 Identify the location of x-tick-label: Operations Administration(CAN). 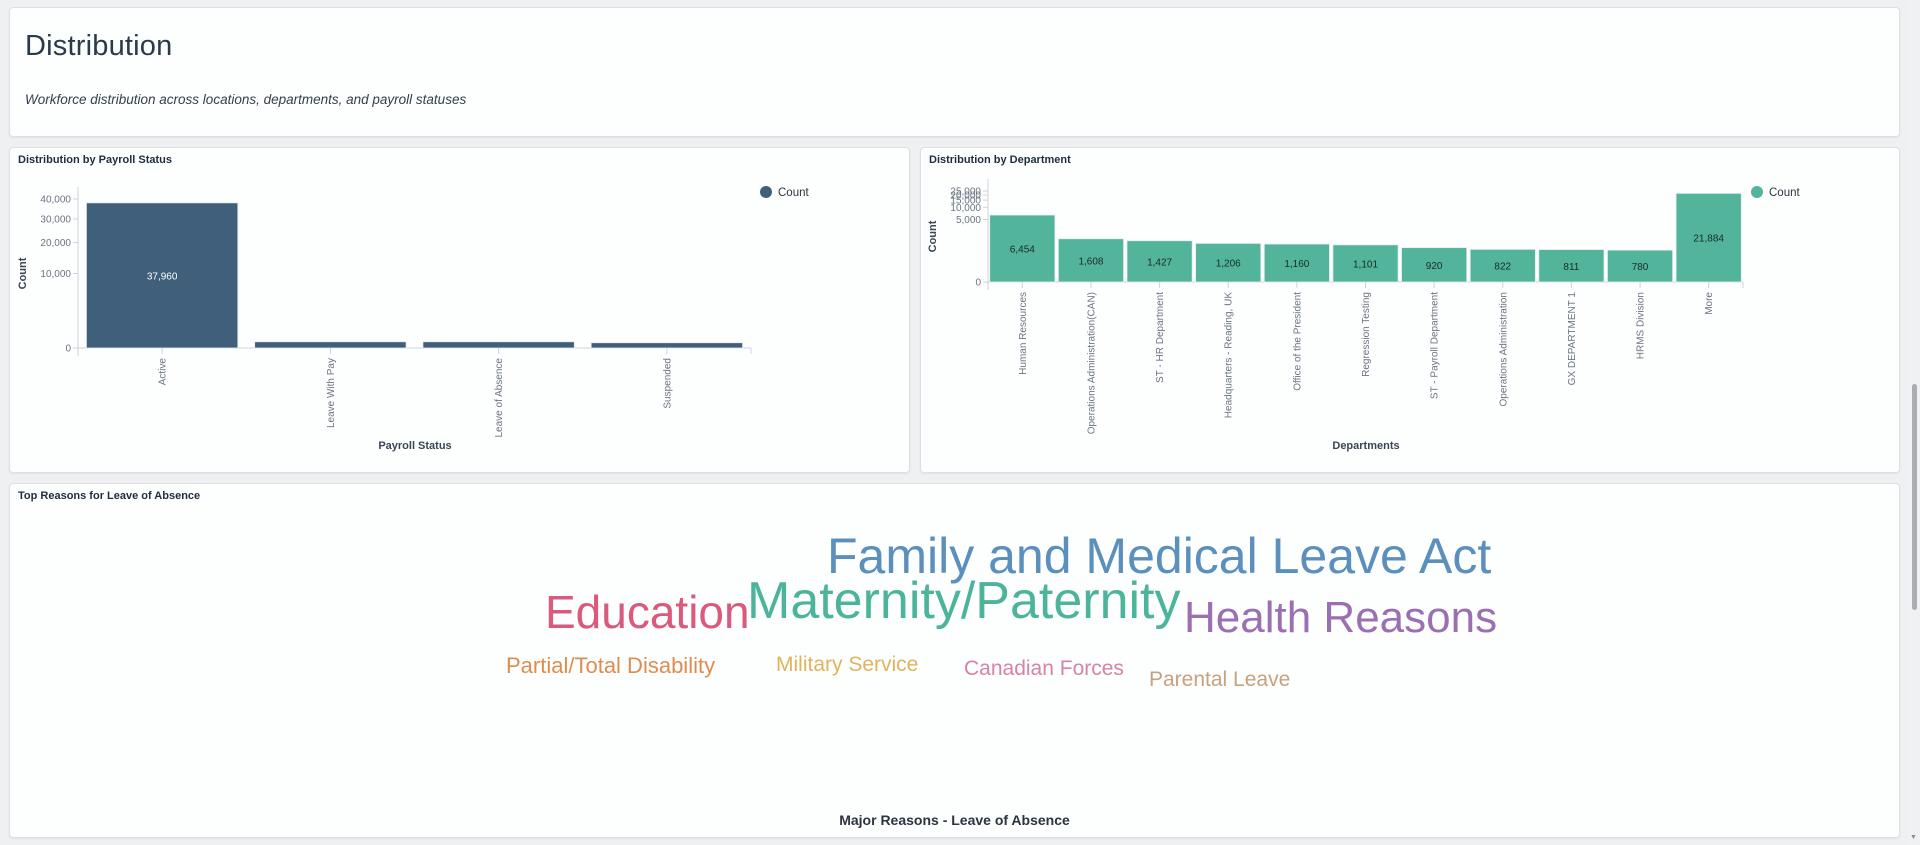
(1091, 363).